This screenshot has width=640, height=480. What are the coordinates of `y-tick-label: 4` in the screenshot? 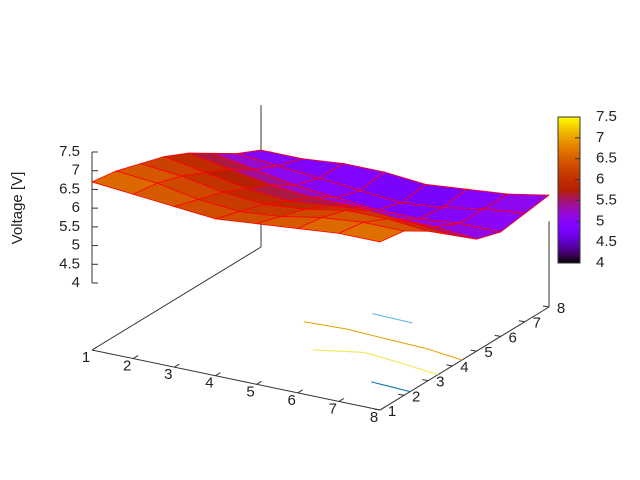 It's located at (464, 367).